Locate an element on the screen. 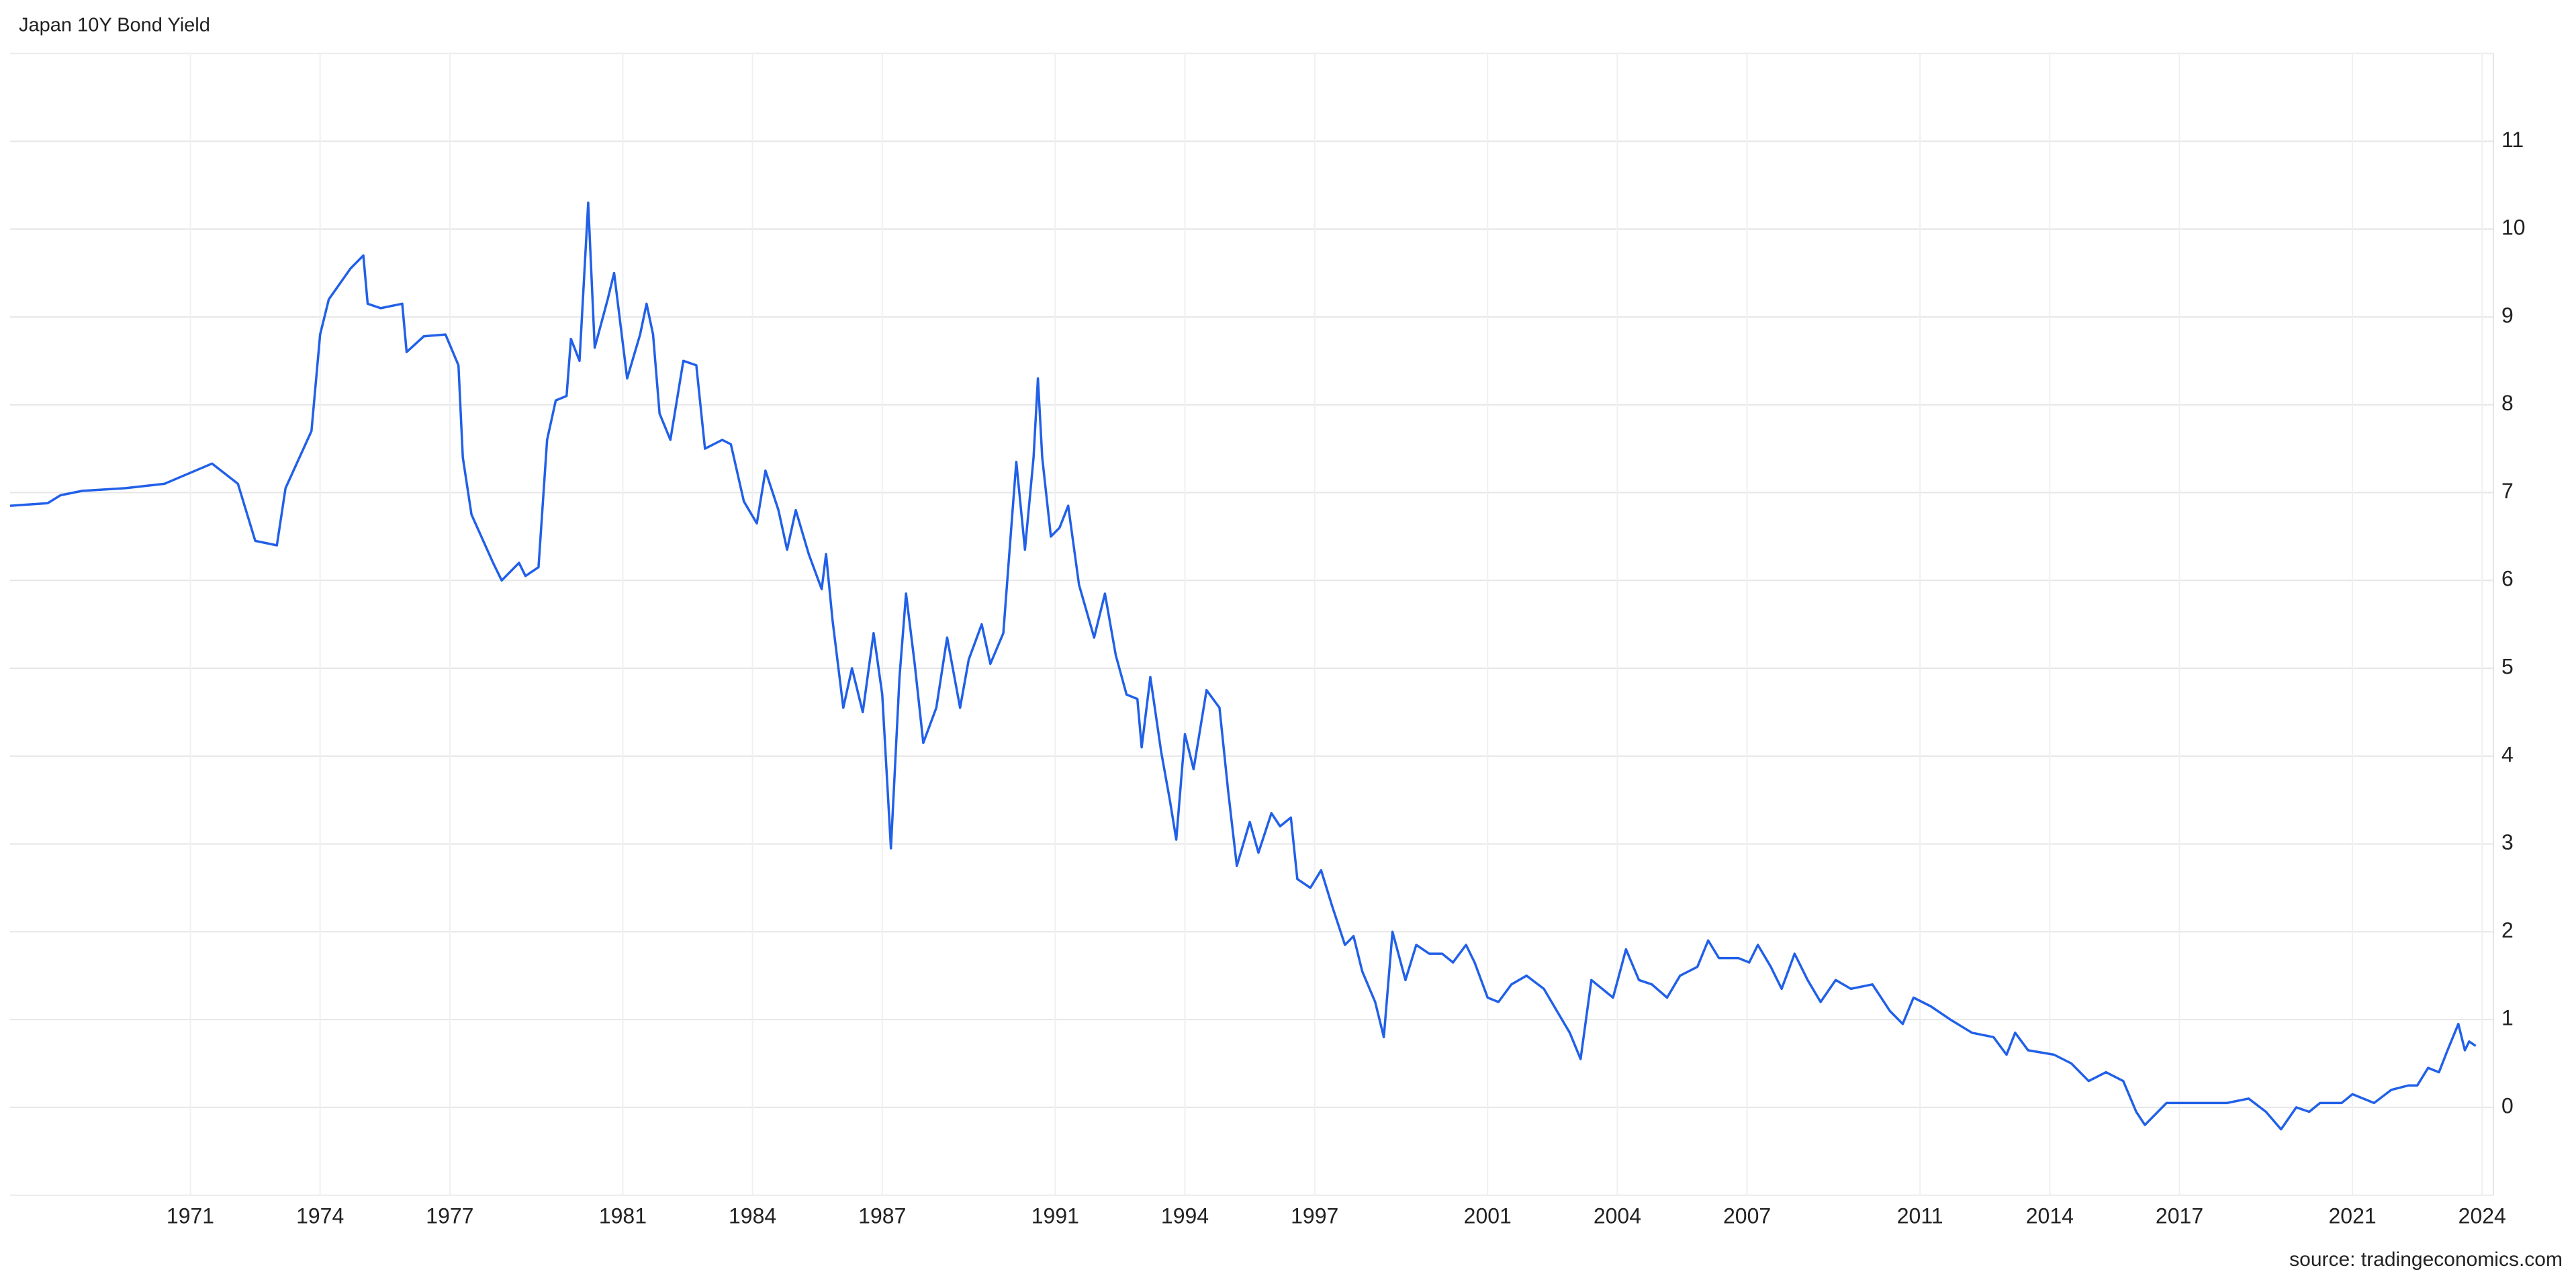 This screenshot has width=2576, height=1276. x-tick-label: 1981 is located at coordinates (623, 1215).